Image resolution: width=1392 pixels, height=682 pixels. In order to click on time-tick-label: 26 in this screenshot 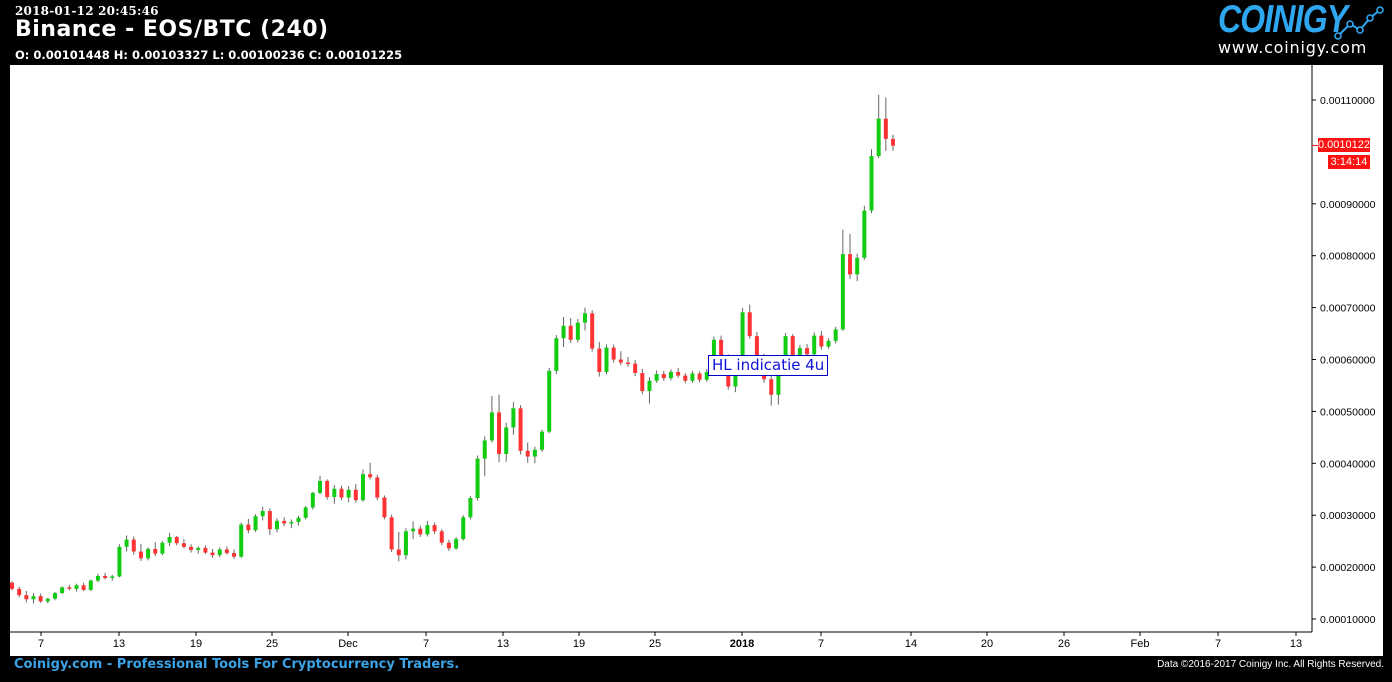, I will do `click(1064, 644)`.